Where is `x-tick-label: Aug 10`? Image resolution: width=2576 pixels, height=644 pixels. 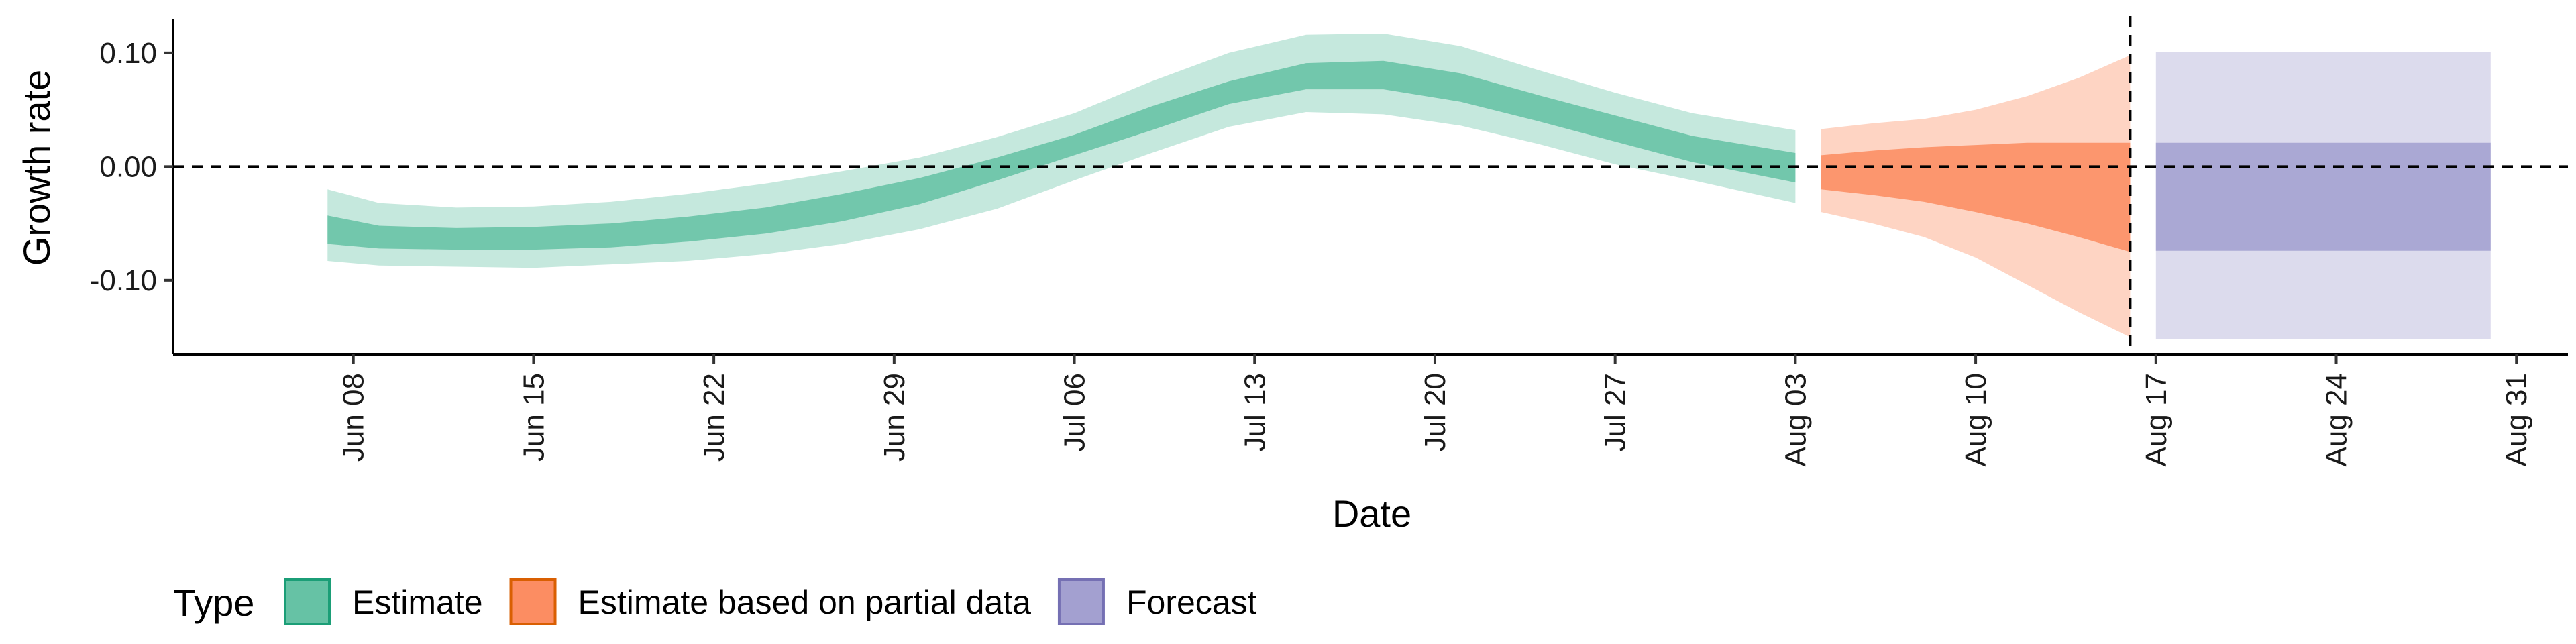
x-tick-label: Aug 10 is located at coordinates (1976, 419).